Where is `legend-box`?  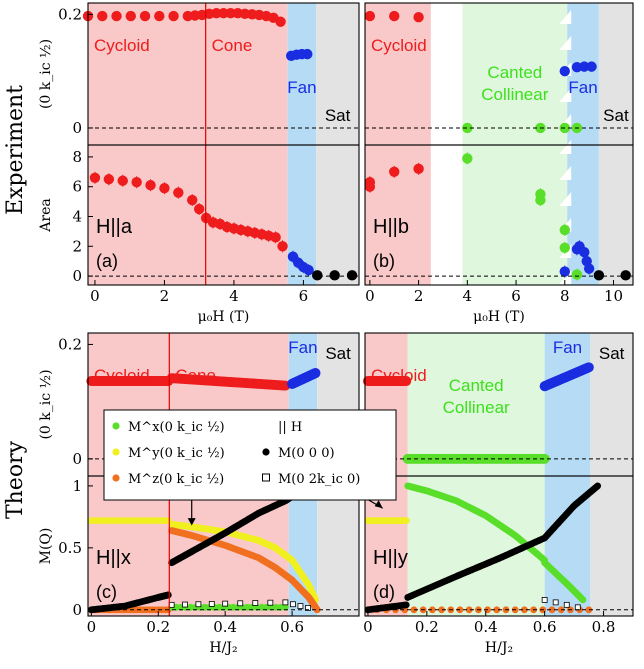 legend-box is located at coordinates (250, 455).